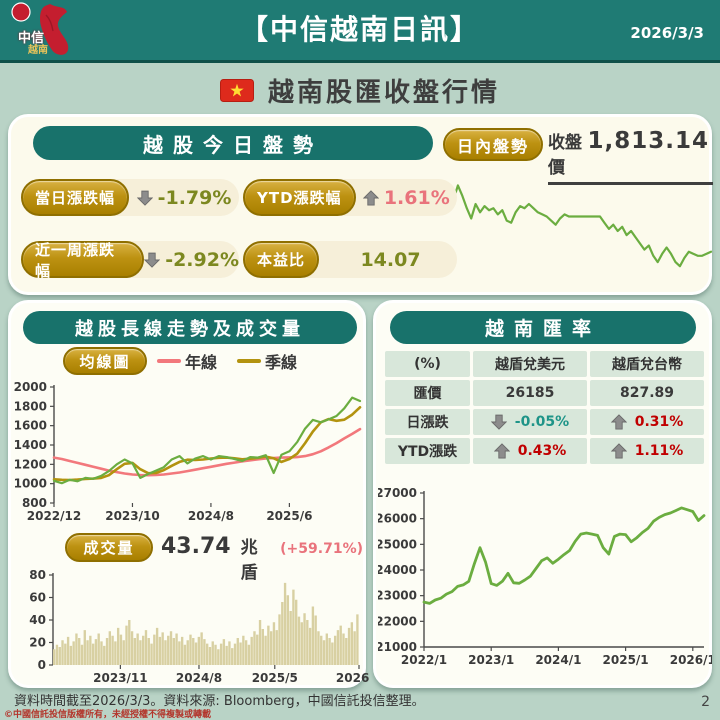 This screenshot has height=720, width=720. I want to click on svg-text: 60, so click(37, 598).